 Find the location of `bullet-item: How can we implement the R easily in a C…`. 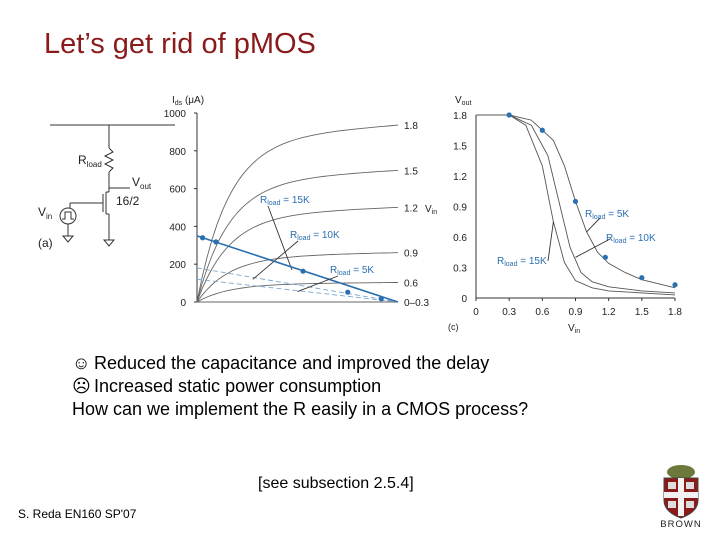

bullet-item: How can we implement the R easily in a C… is located at coordinates (300, 409).